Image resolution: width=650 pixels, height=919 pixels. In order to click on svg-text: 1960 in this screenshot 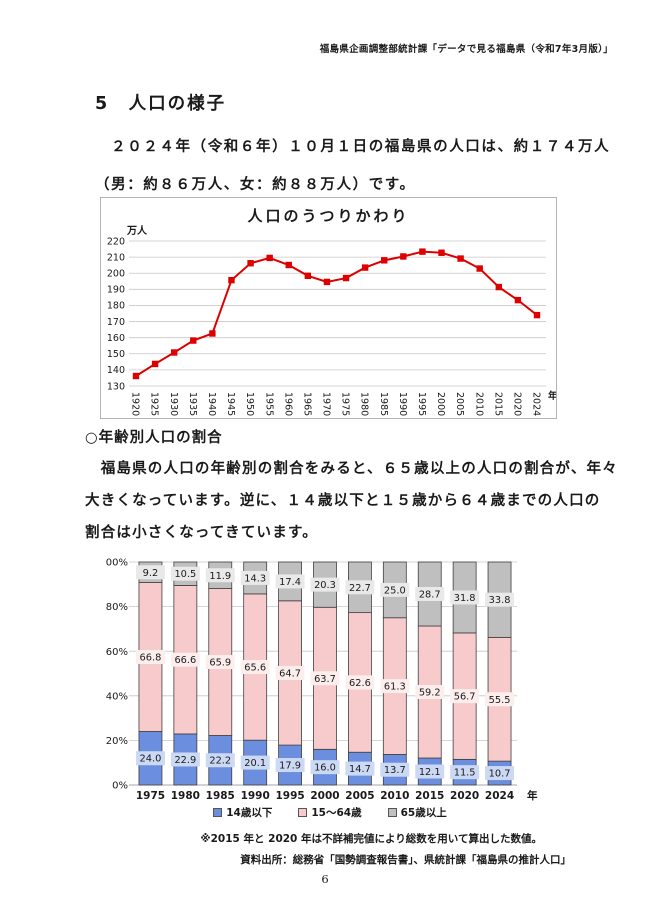, I will do `click(287, 404)`.